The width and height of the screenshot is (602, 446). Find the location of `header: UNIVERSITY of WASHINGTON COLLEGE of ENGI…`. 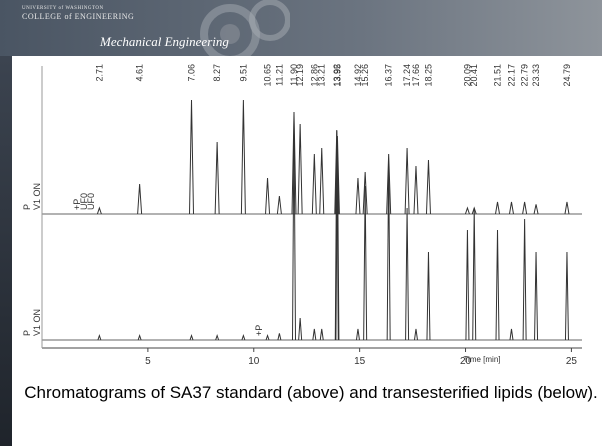

header: UNIVERSITY of WASHINGTON COLLEGE of ENGI… is located at coordinates (301, 28).